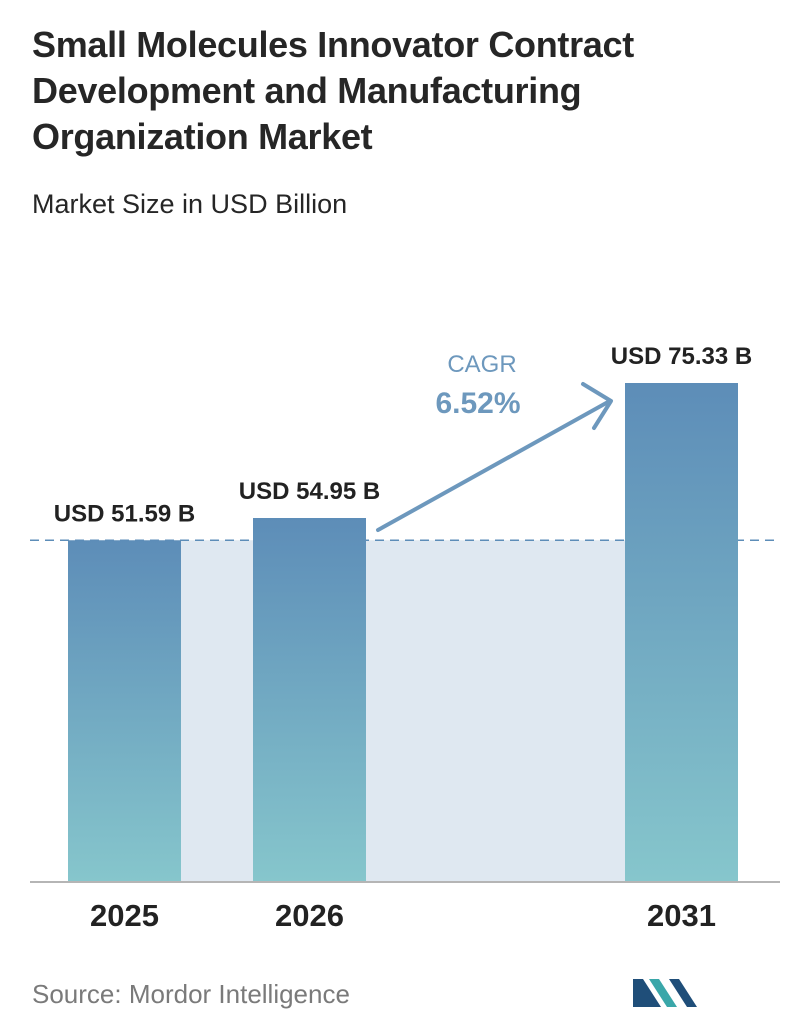 This screenshot has width=796, height=1034. What do you see at coordinates (683, 993) in the screenshot?
I see `logo-right-shape` at bounding box center [683, 993].